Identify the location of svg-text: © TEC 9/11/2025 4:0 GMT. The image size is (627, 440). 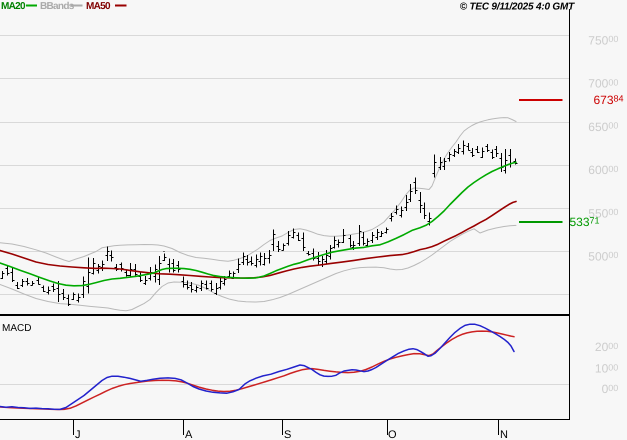
(517, 7).